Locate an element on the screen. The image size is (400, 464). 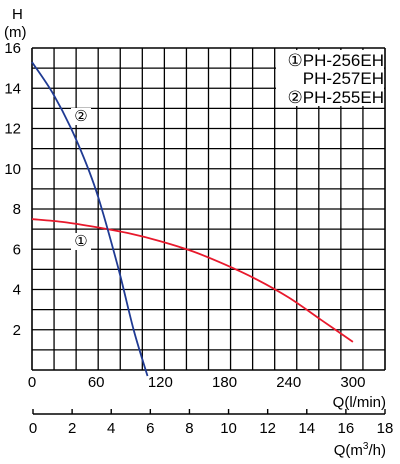
legend-entry: ②PH-255EH is located at coordinates (335, 97).